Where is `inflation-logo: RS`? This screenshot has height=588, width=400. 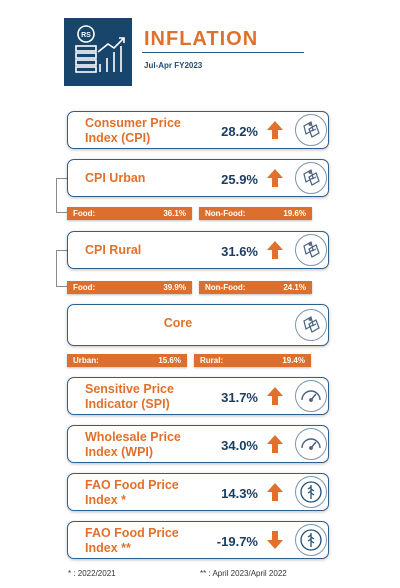 inflation-logo: RS is located at coordinates (98, 52).